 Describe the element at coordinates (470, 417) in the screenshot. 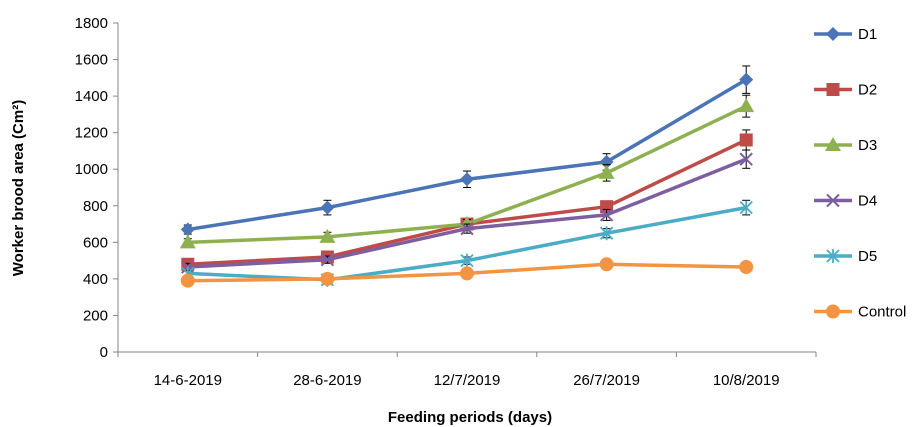

I see `x-axis-title: Feeding periods (days)` at that location.